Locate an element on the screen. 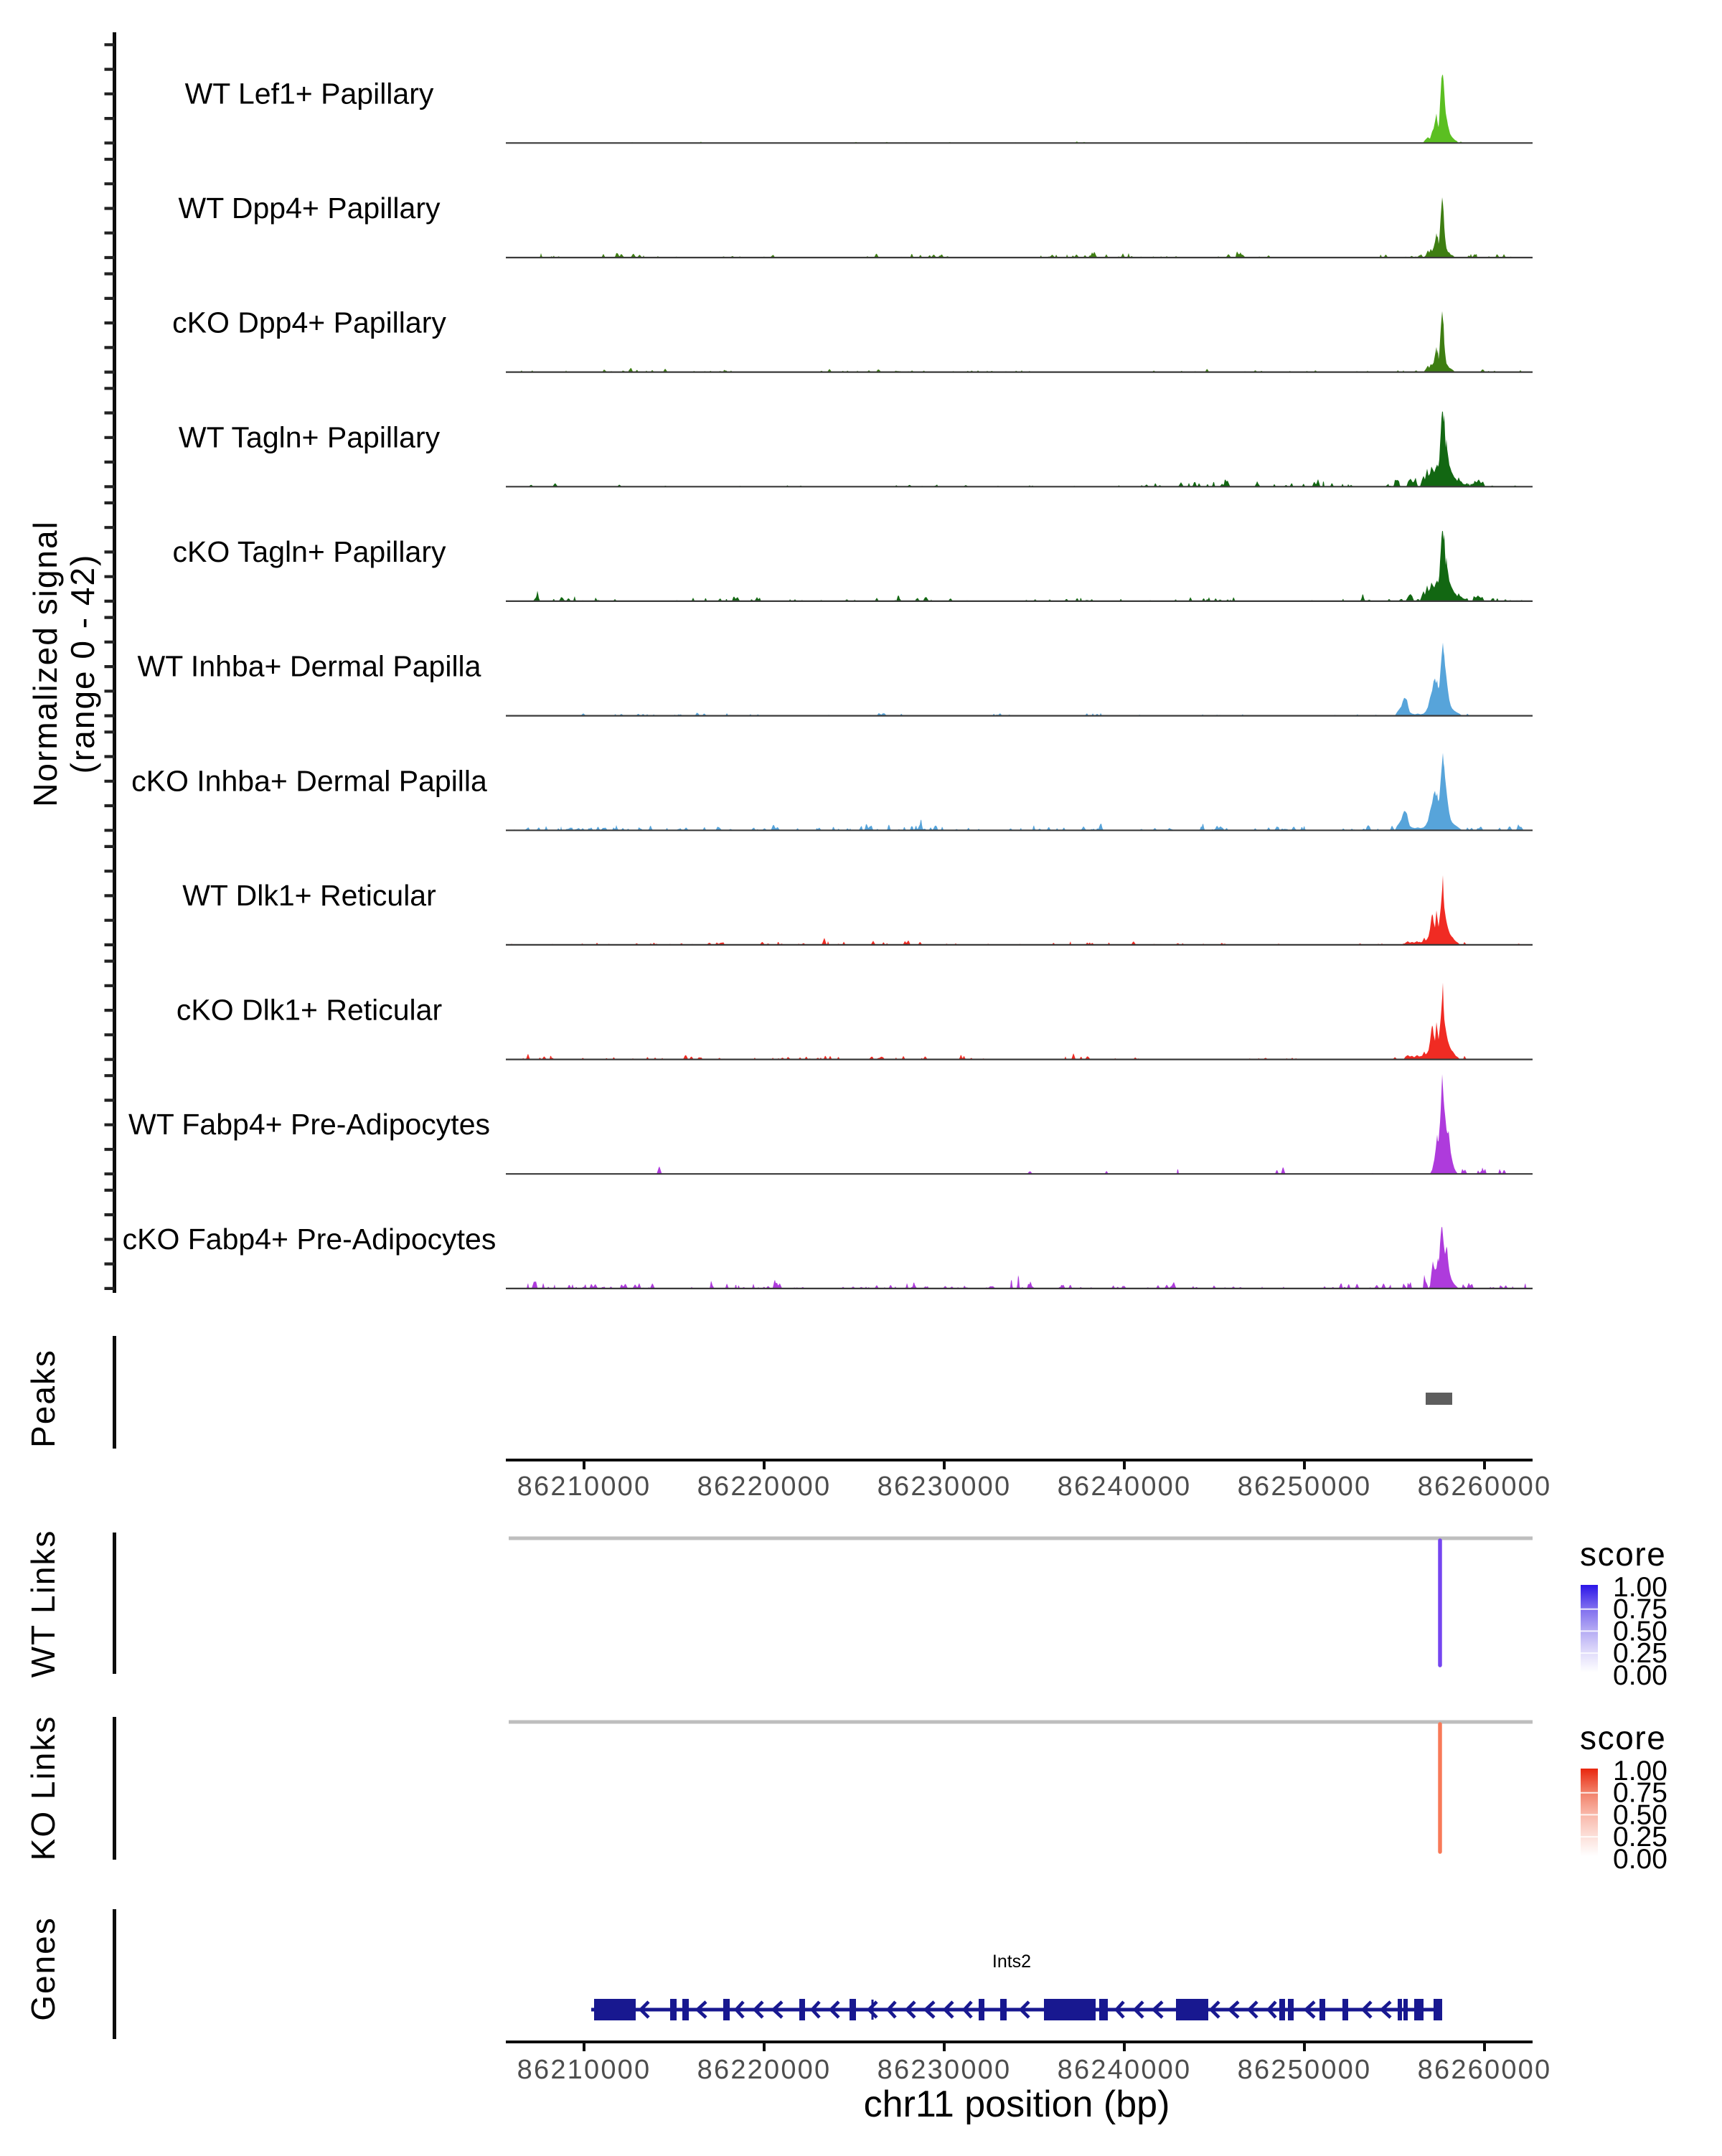 The height and width of the screenshot is (2156, 1722). svg-text: WT Dpp4+ Papillary is located at coordinates (310, 208).